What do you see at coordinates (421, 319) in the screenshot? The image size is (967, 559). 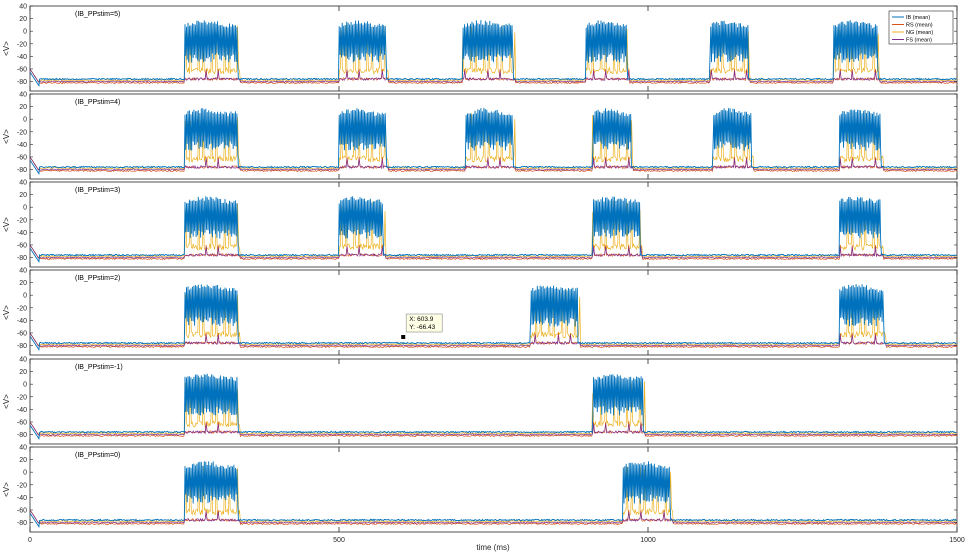 I see `datatip-x: X: 603.9` at bounding box center [421, 319].